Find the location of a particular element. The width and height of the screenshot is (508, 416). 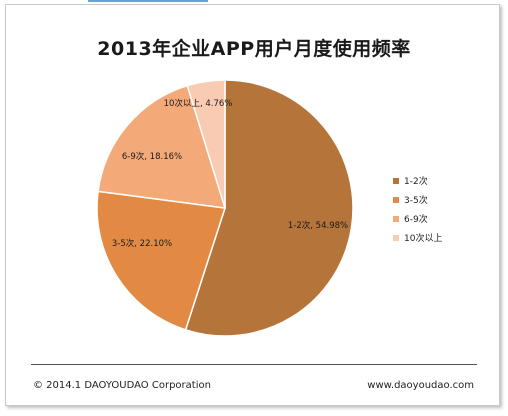

data-label-2: 3-5次, 22.10% is located at coordinates (142, 243).